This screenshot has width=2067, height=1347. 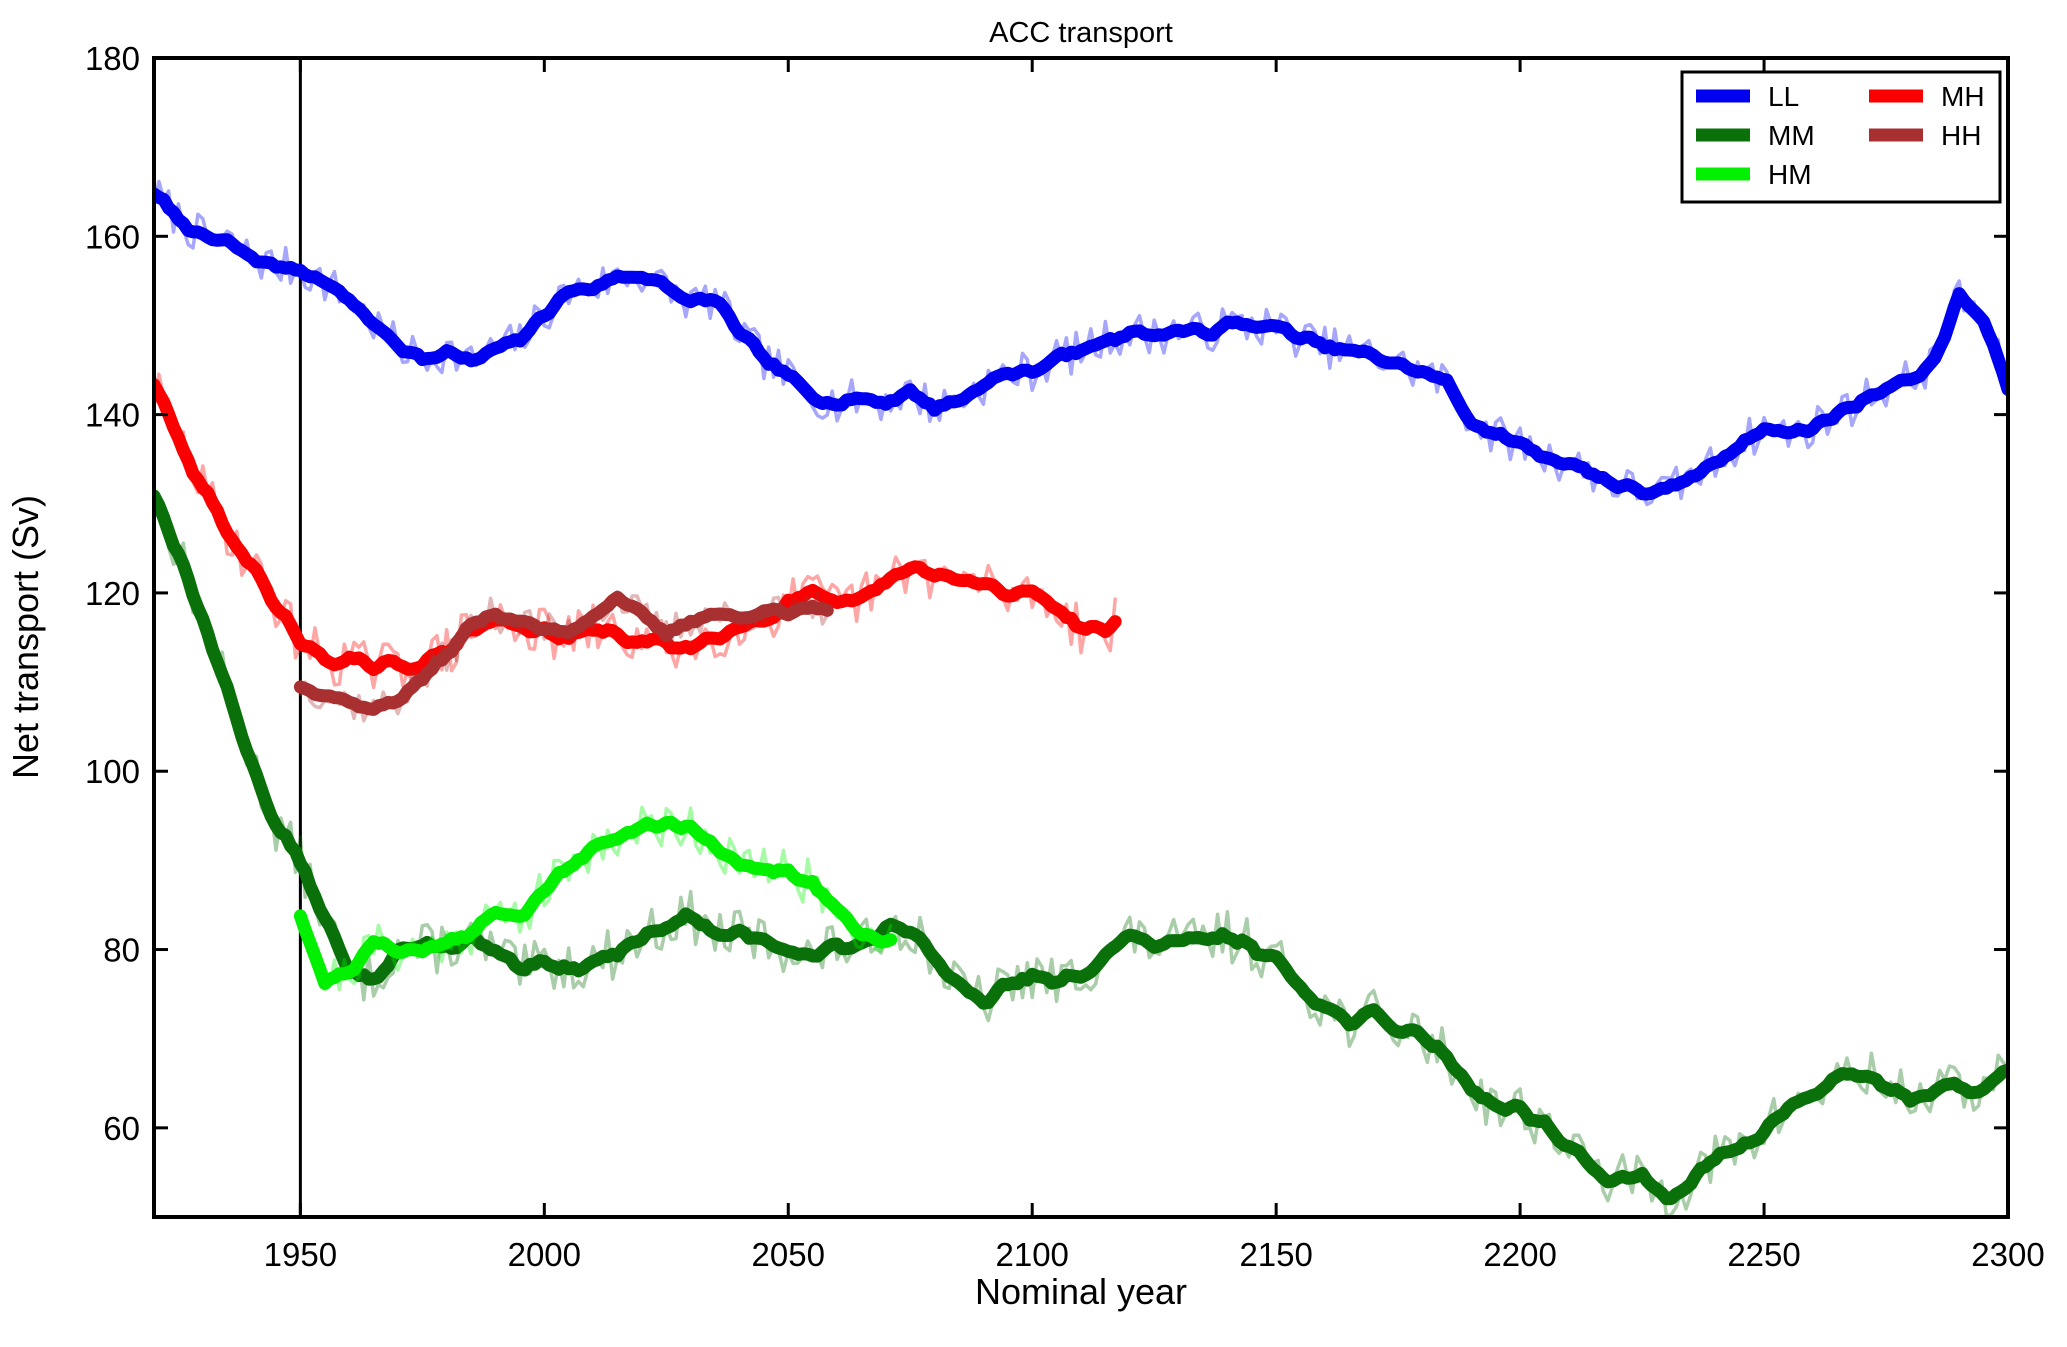 What do you see at coordinates (2007, 1254) in the screenshot?
I see `x-tick-label: 2300` at bounding box center [2007, 1254].